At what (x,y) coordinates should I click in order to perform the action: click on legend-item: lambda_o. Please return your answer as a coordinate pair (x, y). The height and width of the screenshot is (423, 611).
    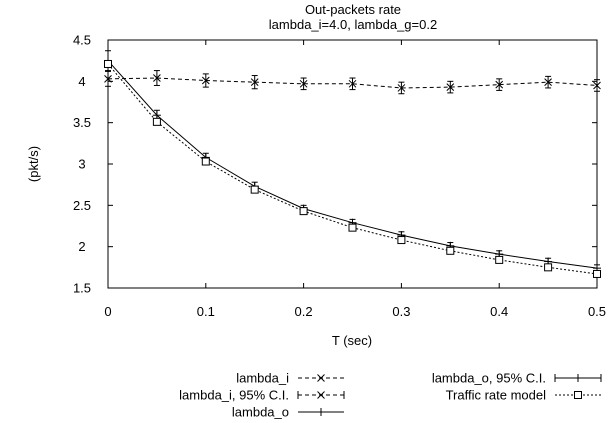
    Looking at the image, I should click on (288, 412).